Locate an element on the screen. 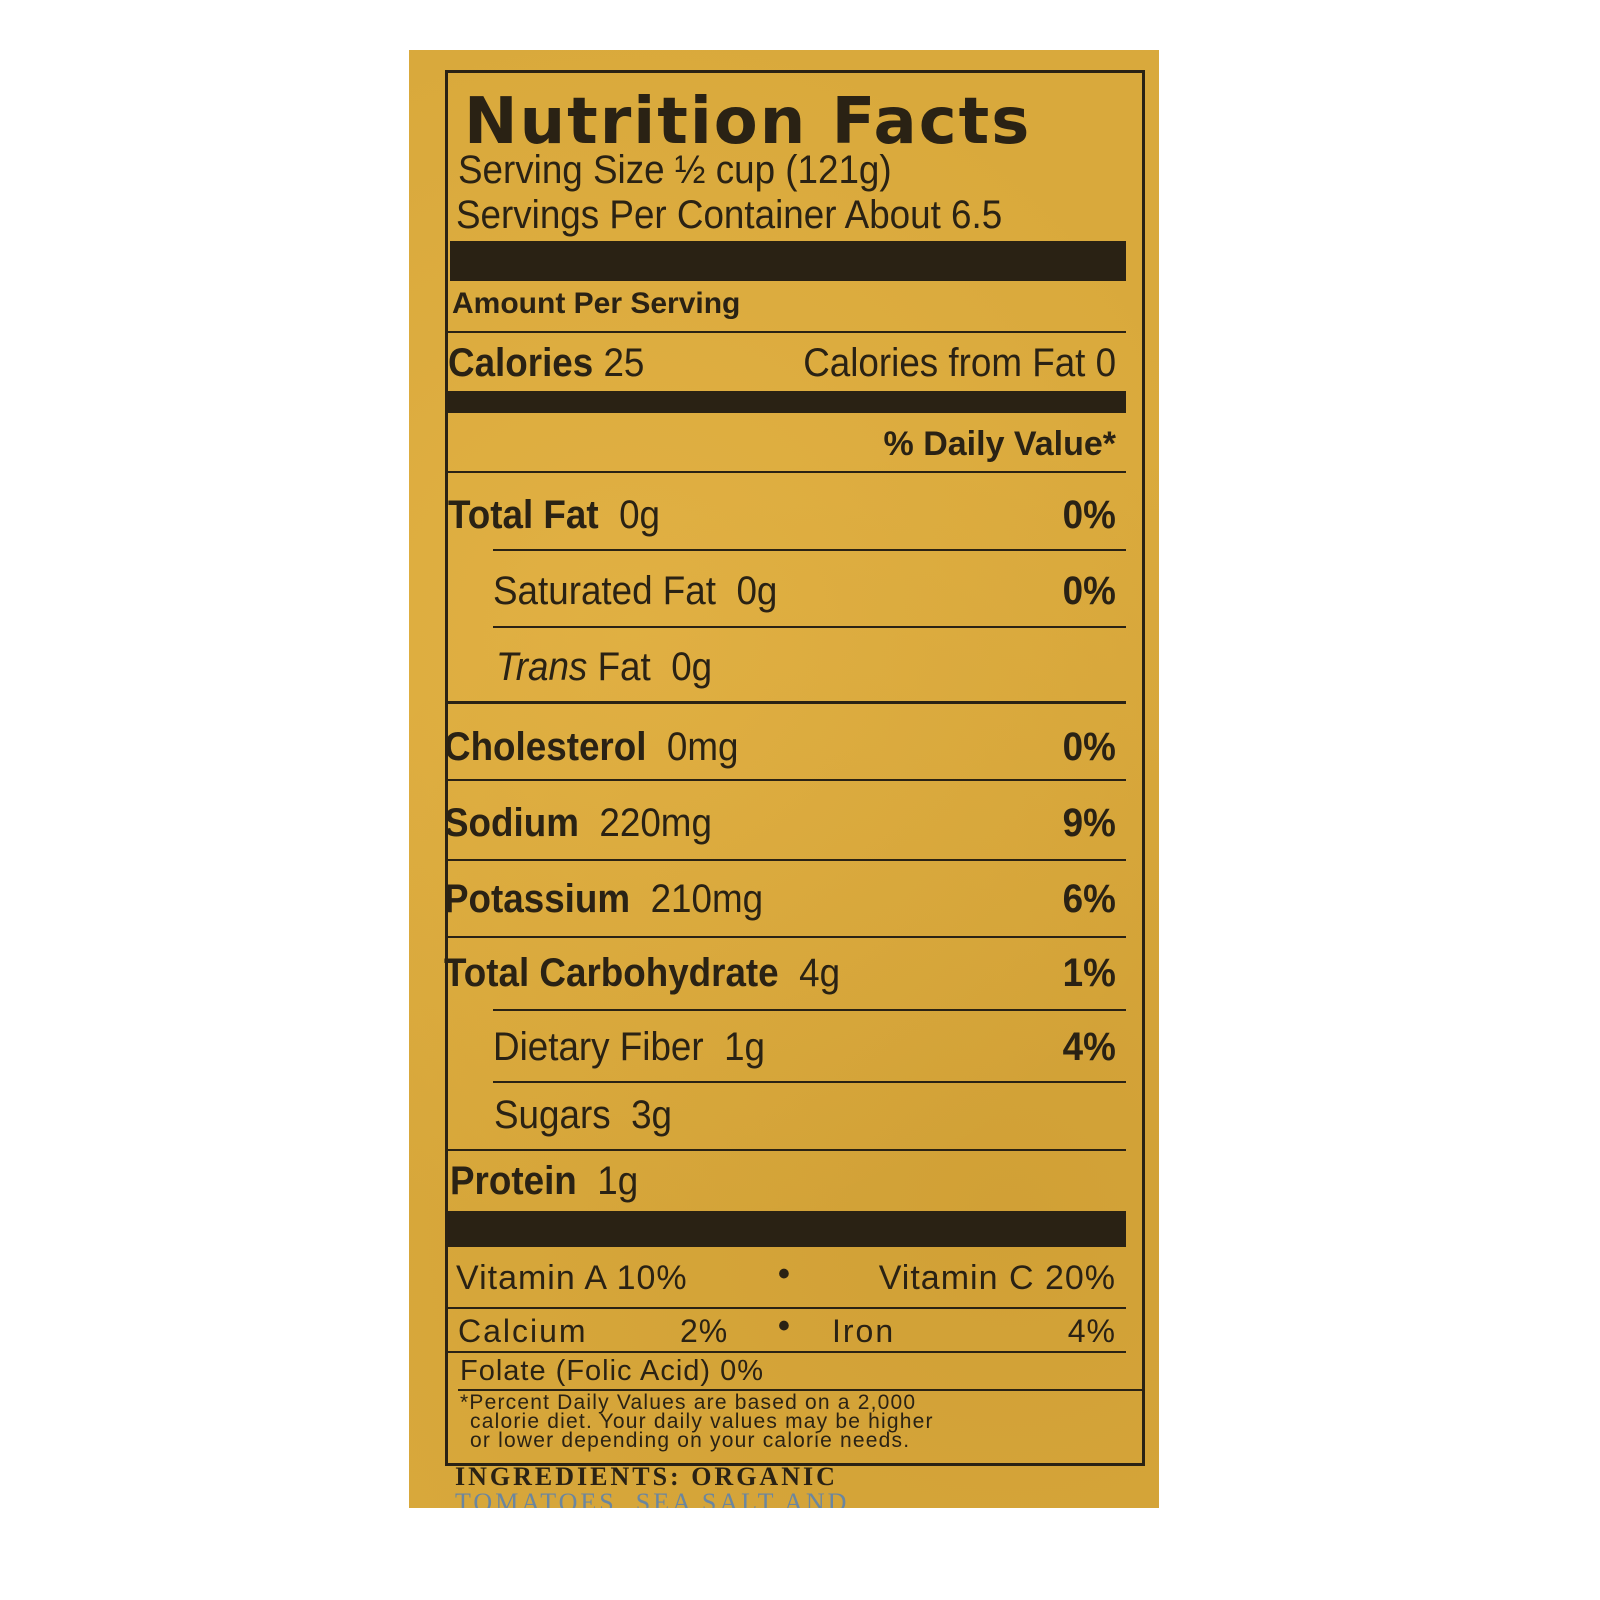 The image size is (1600, 1600). nutrient-dv: 6% is located at coordinates (1089, 899).